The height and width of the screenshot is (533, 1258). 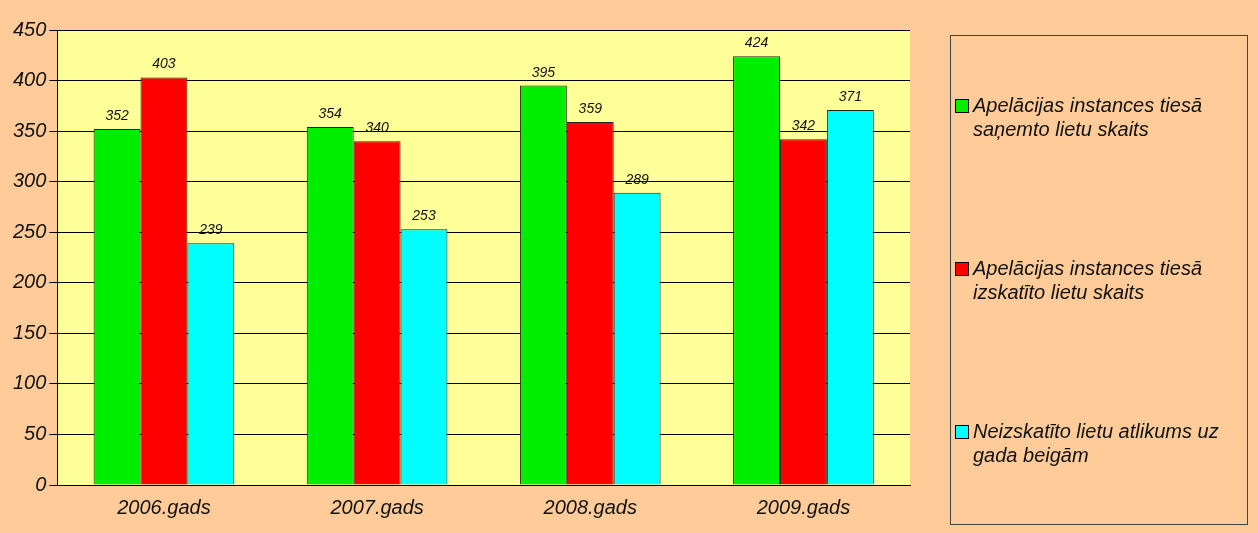 I want to click on data-label: 342, so click(x=803, y=125).